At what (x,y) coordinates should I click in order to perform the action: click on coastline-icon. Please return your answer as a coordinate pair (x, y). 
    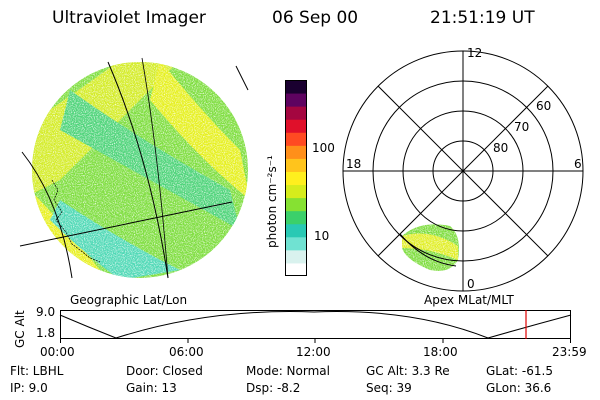
    Looking at the image, I should click on (76, 221).